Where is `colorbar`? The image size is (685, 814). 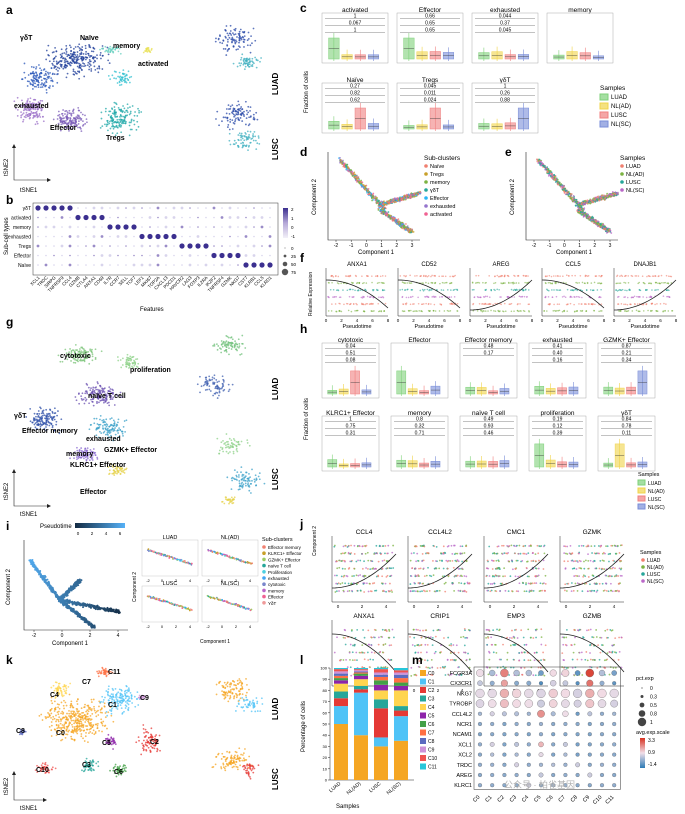
colorbar is located at coordinates (285, 223).